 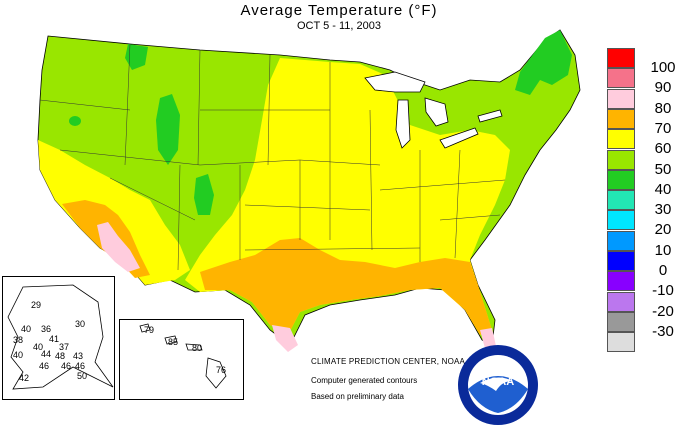 I want to click on noaa-logo-text: NOAA, so click(x=498, y=382).